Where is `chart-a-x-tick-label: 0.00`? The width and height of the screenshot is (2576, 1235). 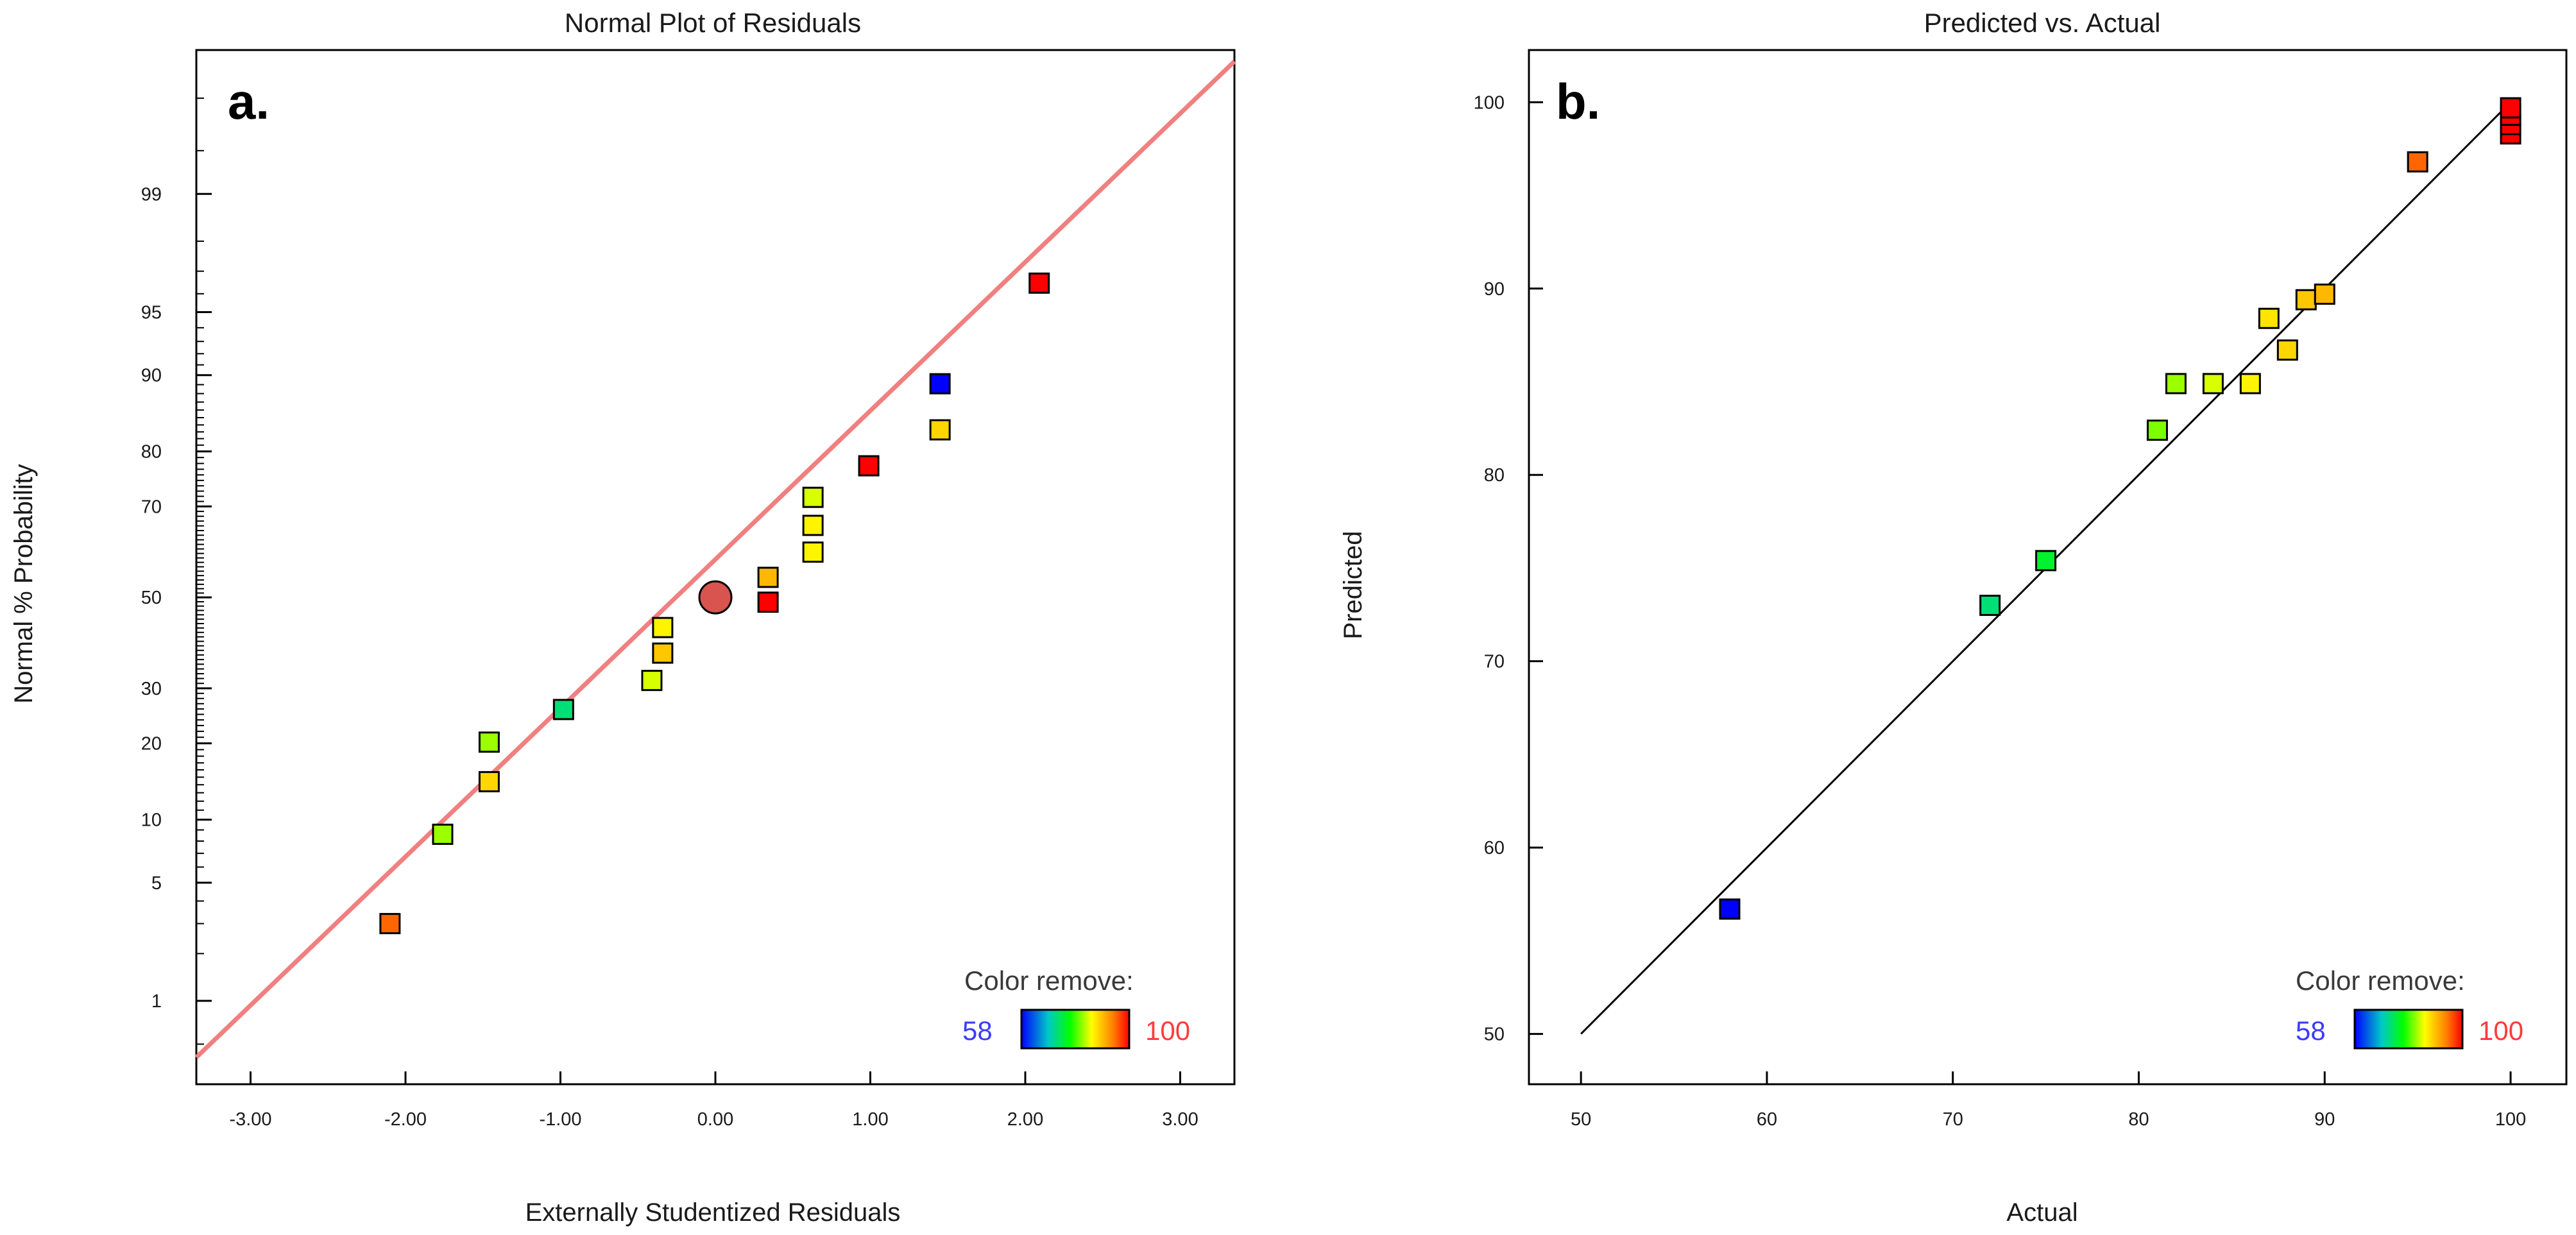
chart-a-x-tick-label: 0.00 is located at coordinates (715, 1119).